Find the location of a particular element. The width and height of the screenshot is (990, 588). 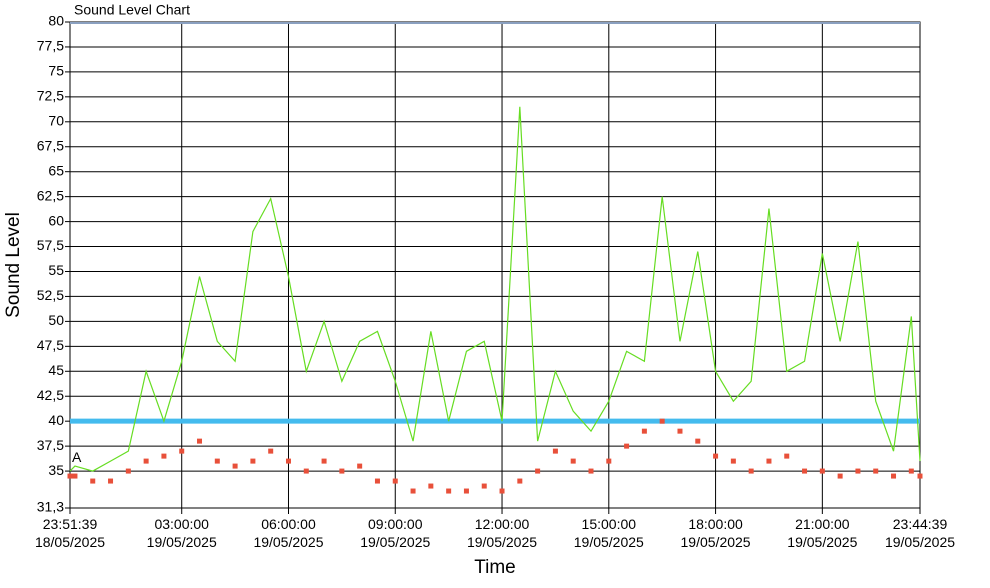

x-tick-label: 18:00:00 19/05/2025 is located at coordinates (715, 533).